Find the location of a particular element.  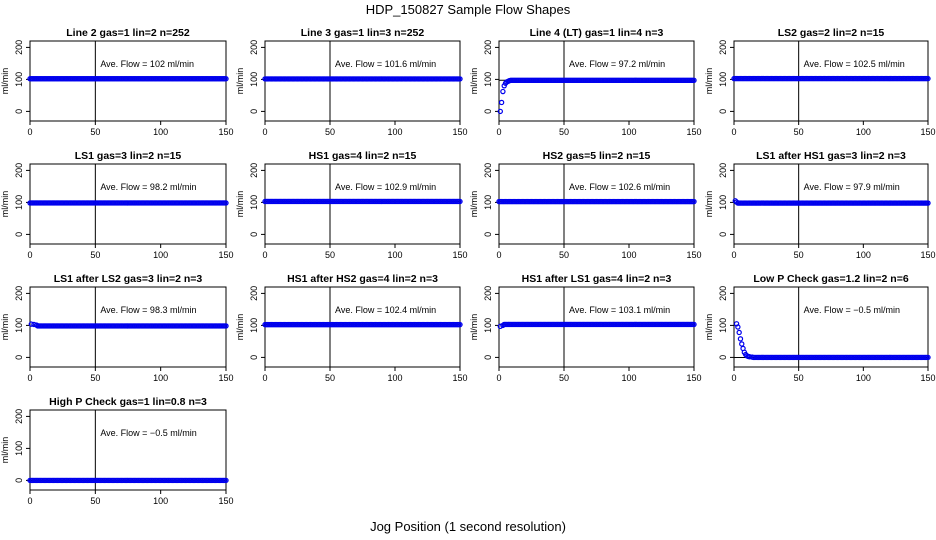

subplot-title: HS1 gas=4 lin=2 n=15 is located at coordinates (363, 156).